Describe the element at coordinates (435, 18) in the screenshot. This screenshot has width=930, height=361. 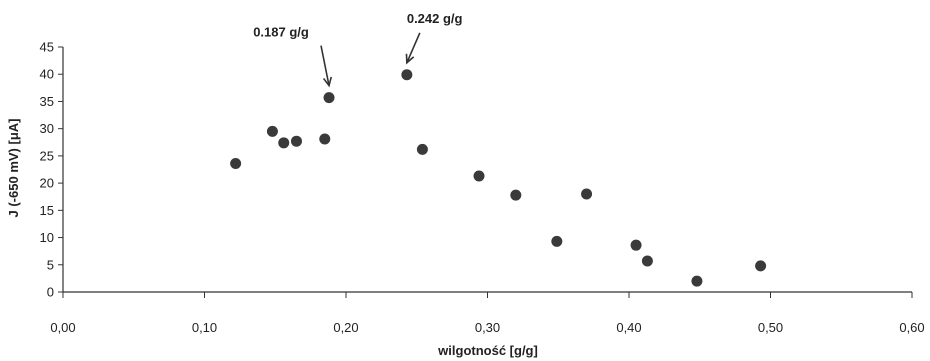
I see `annotation-label: 0.242 g/g` at that location.